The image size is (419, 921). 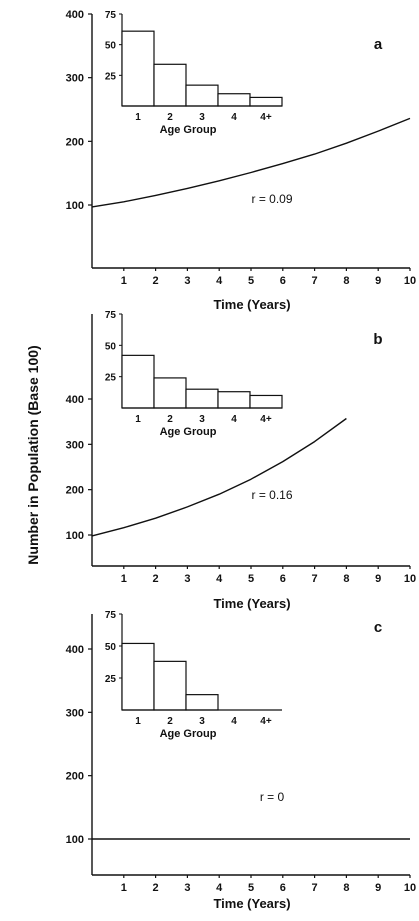 What do you see at coordinates (378, 44) in the screenshot?
I see `panel-letter: a` at bounding box center [378, 44].